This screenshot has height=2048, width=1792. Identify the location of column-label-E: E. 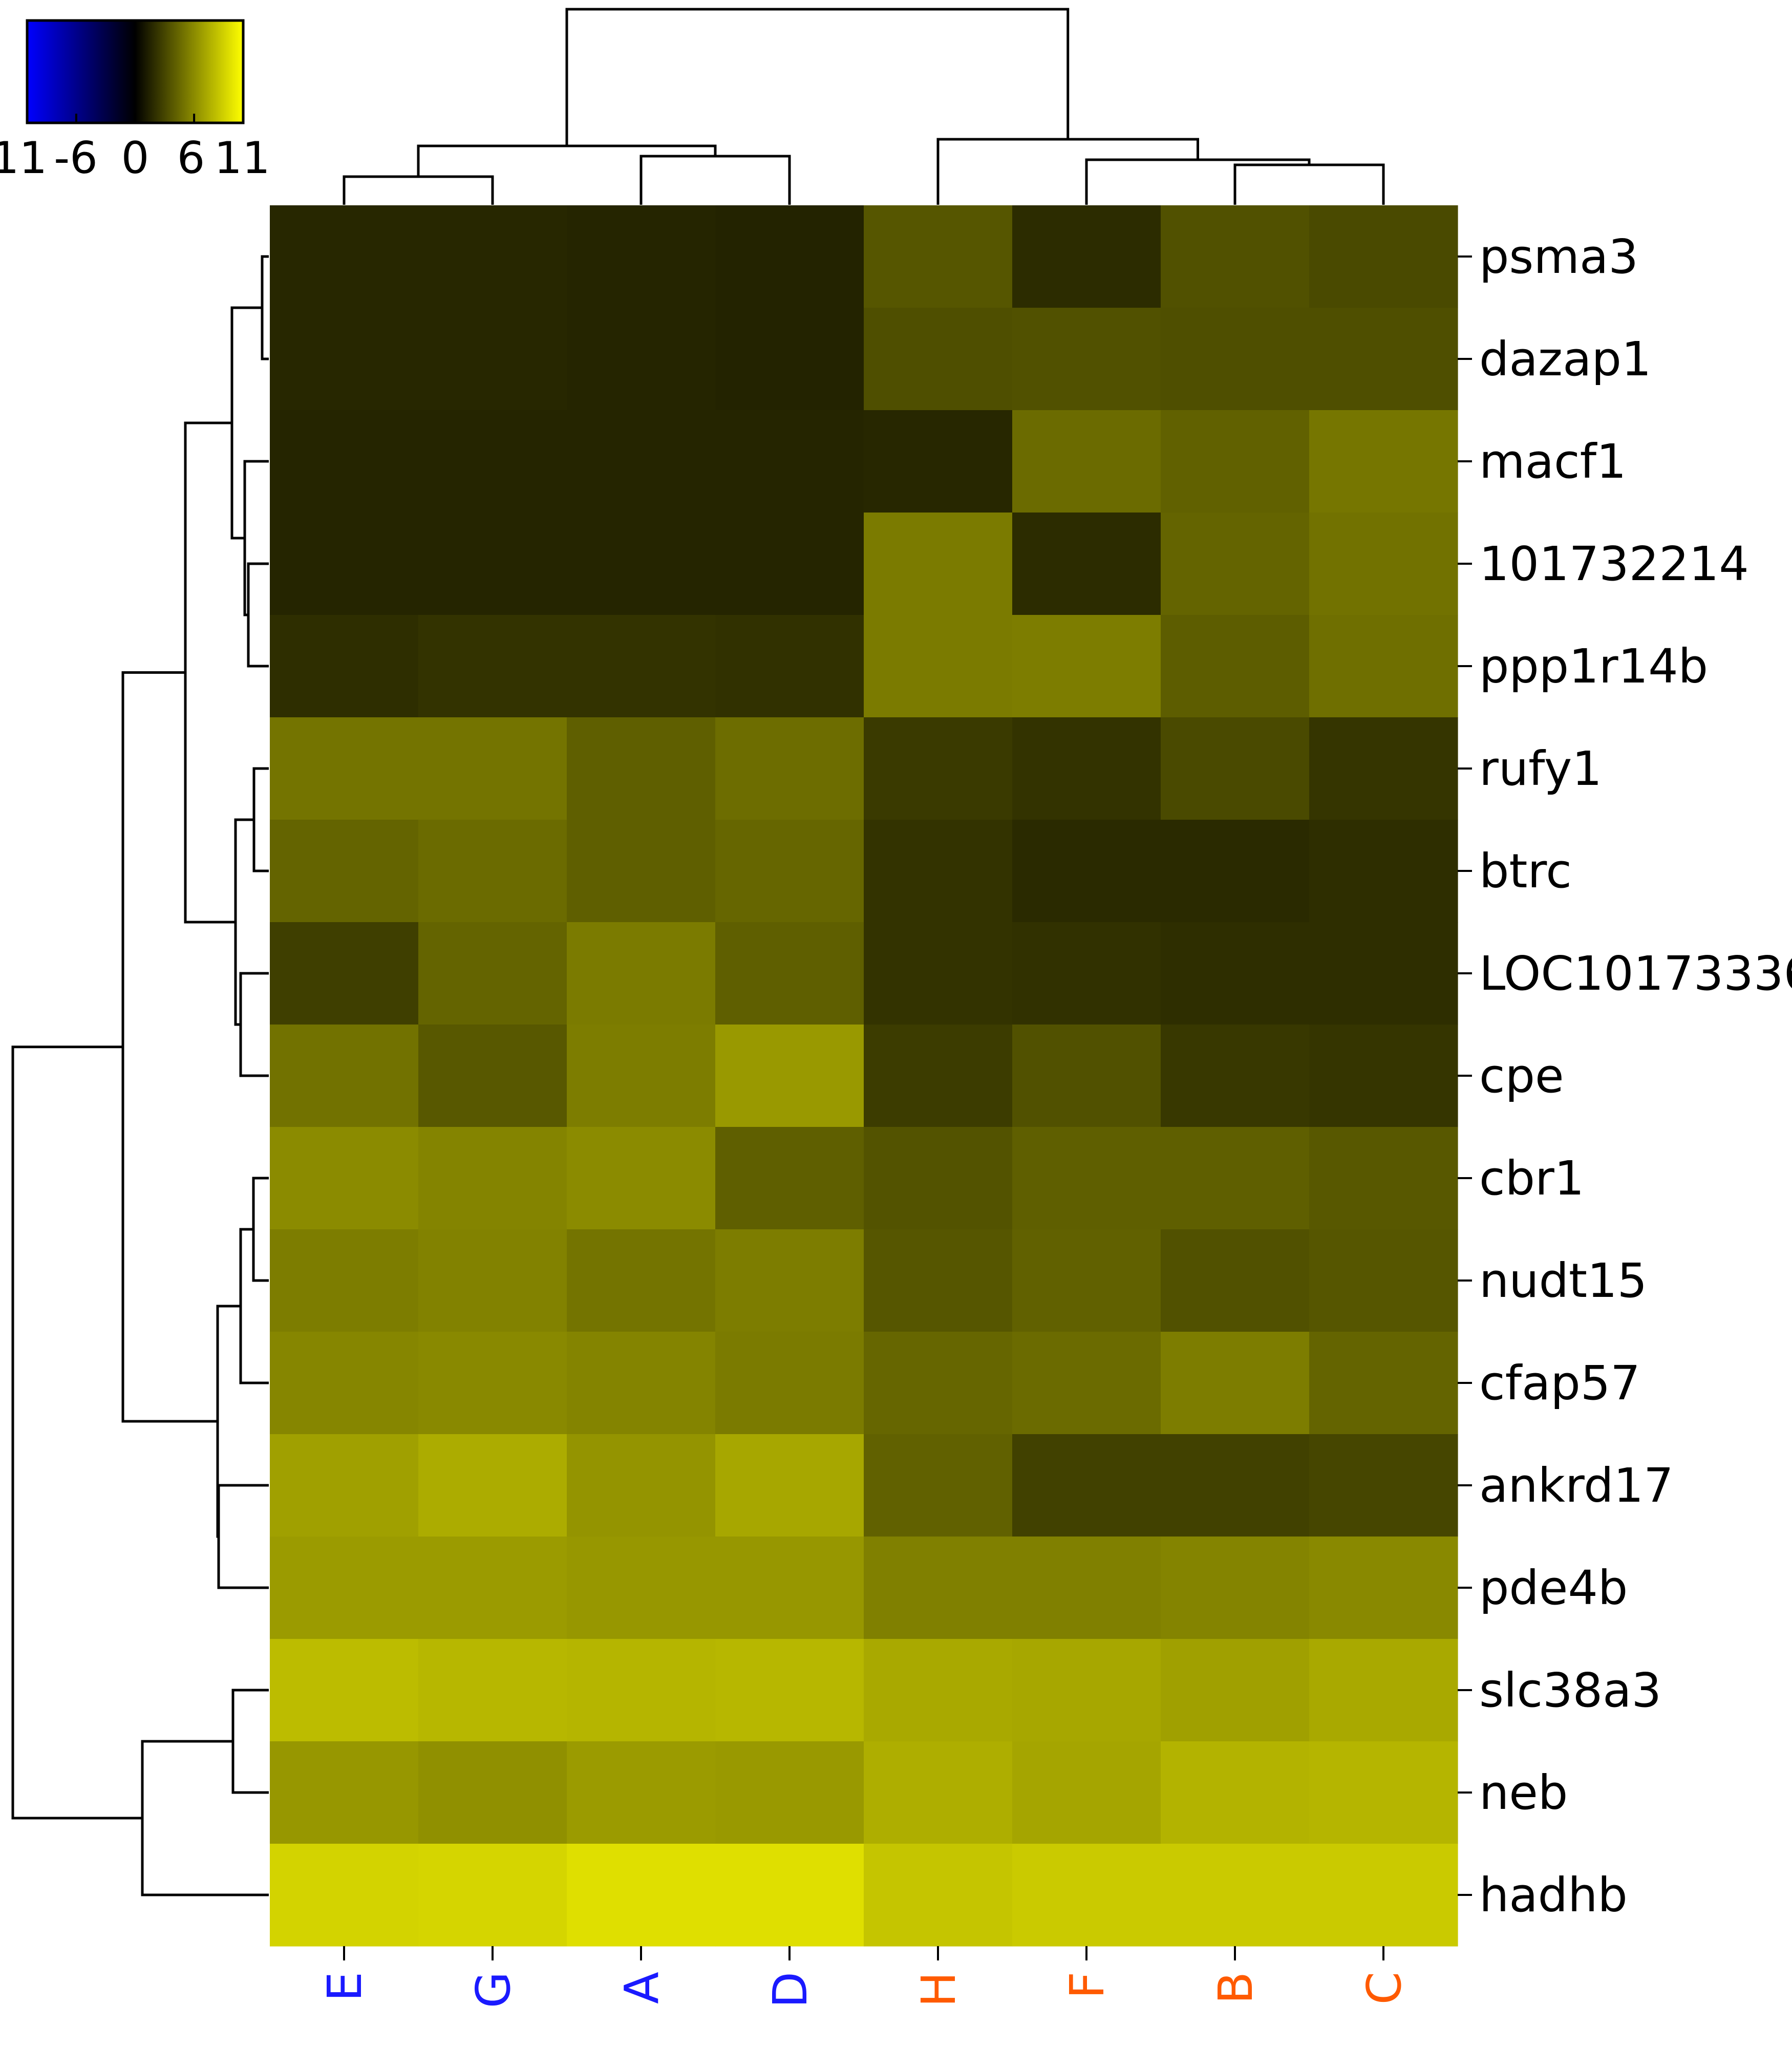
(344, 1986).